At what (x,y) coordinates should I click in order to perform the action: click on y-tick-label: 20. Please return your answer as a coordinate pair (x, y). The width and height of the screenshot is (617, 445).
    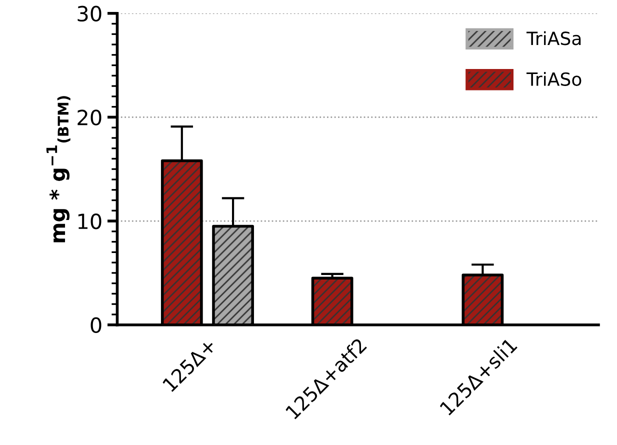
    Looking at the image, I should click on (90, 118).